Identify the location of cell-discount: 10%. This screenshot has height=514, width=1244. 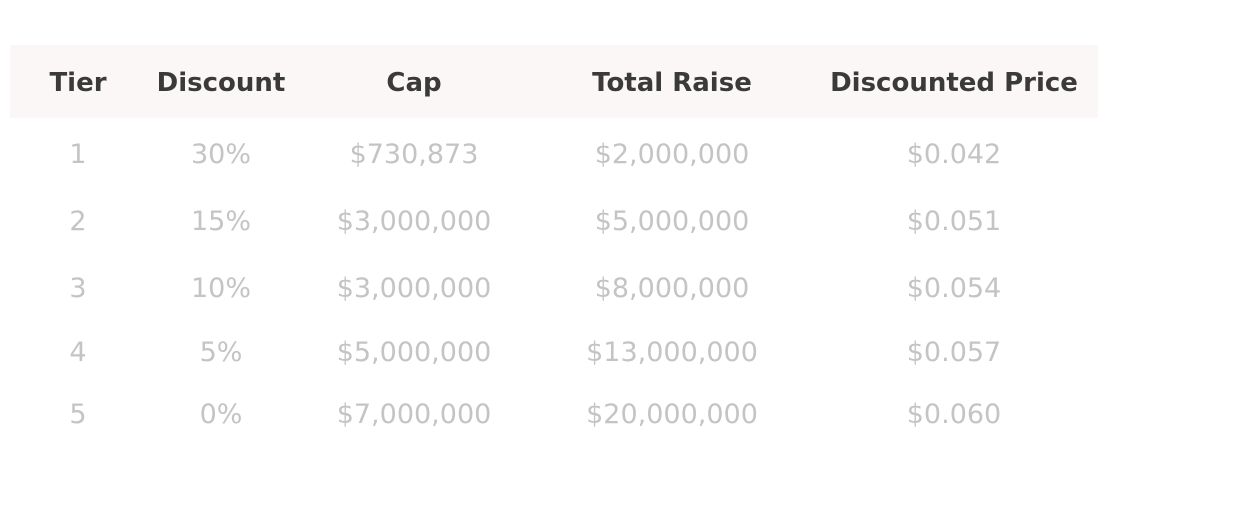
(220, 288).